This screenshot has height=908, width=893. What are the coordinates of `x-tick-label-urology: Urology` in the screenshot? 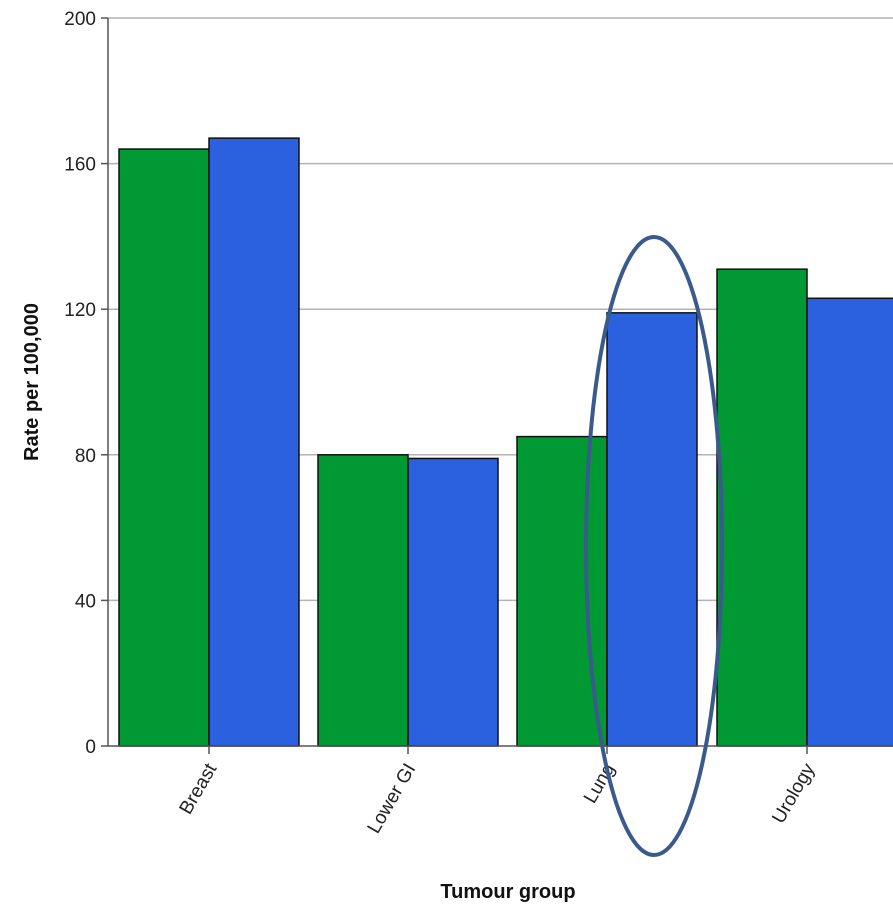 It's located at (793, 794).